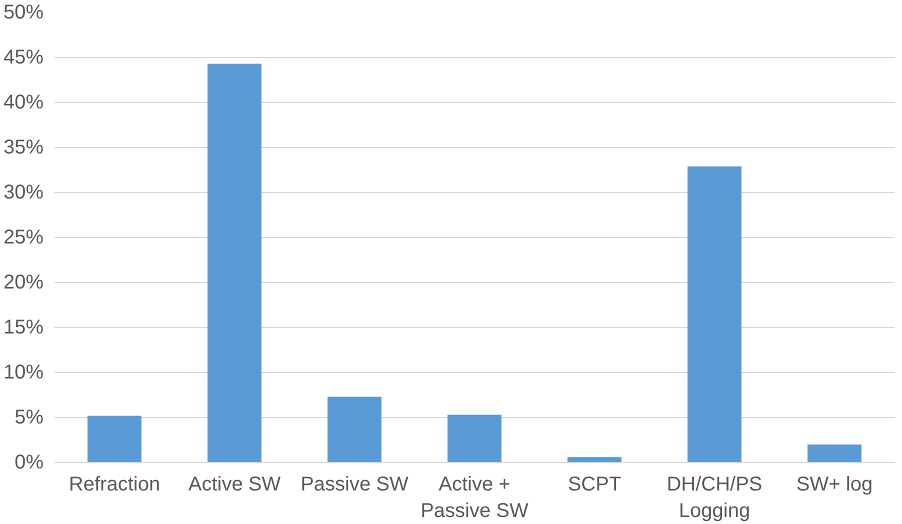 The image size is (902, 524). What do you see at coordinates (29, 417) in the screenshot?
I see `y-tick-label: 5%` at bounding box center [29, 417].